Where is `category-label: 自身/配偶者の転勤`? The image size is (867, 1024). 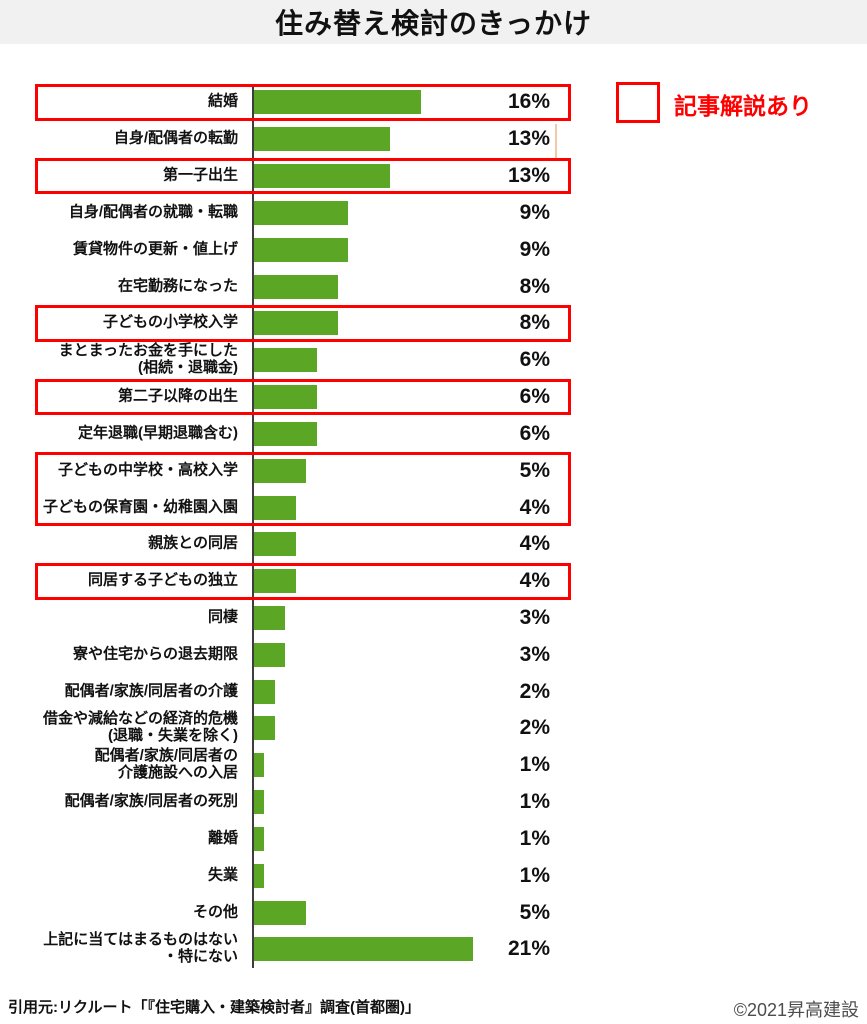 category-label: 自身/配偶者の転勤 is located at coordinates (175, 138).